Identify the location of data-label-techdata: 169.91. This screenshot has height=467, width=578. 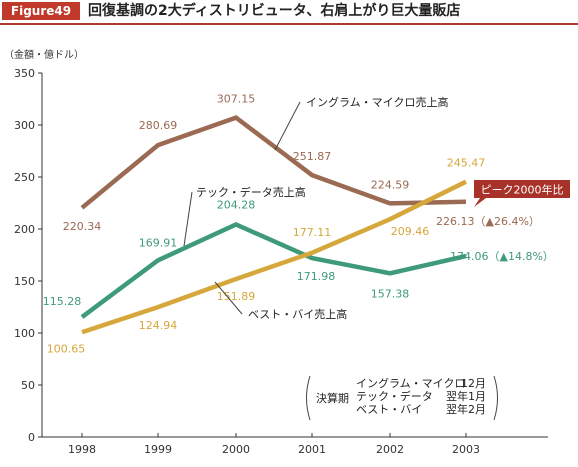
(158, 242).